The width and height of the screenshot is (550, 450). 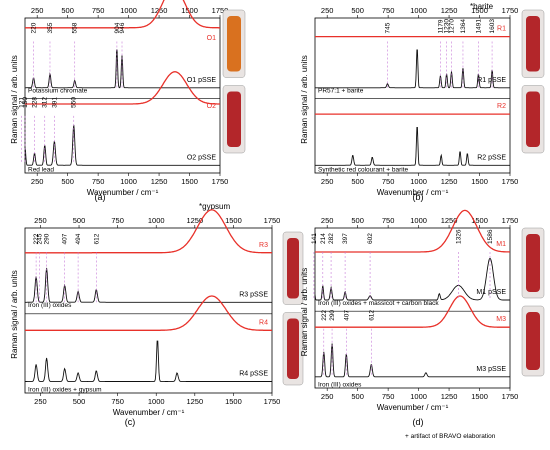 What do you see at coordinates (490, 236) in the screenshot?
I see `peak-label-d-1586: 1586` at bounding box center [490, 236].